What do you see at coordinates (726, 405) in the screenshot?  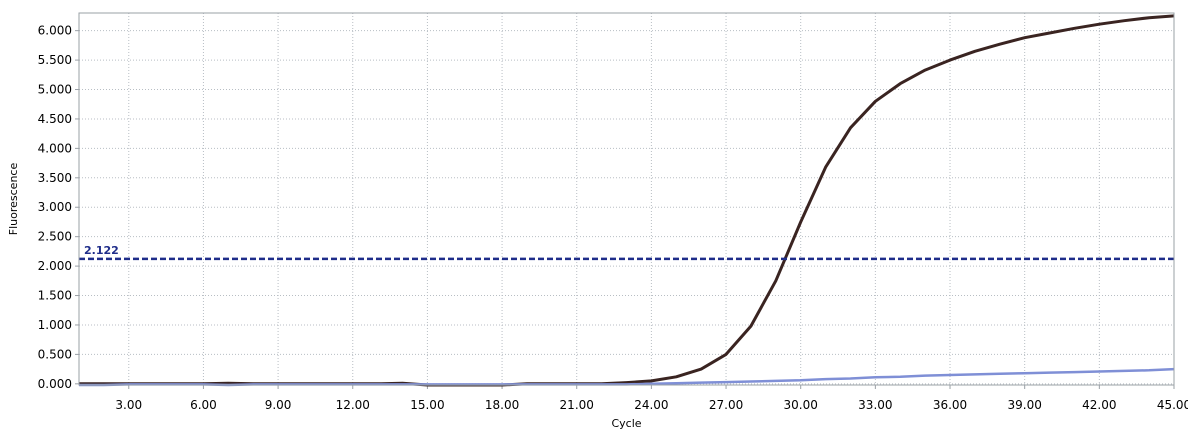 I see `x-tick-label: 27.00` at bounding box center [726, 405].